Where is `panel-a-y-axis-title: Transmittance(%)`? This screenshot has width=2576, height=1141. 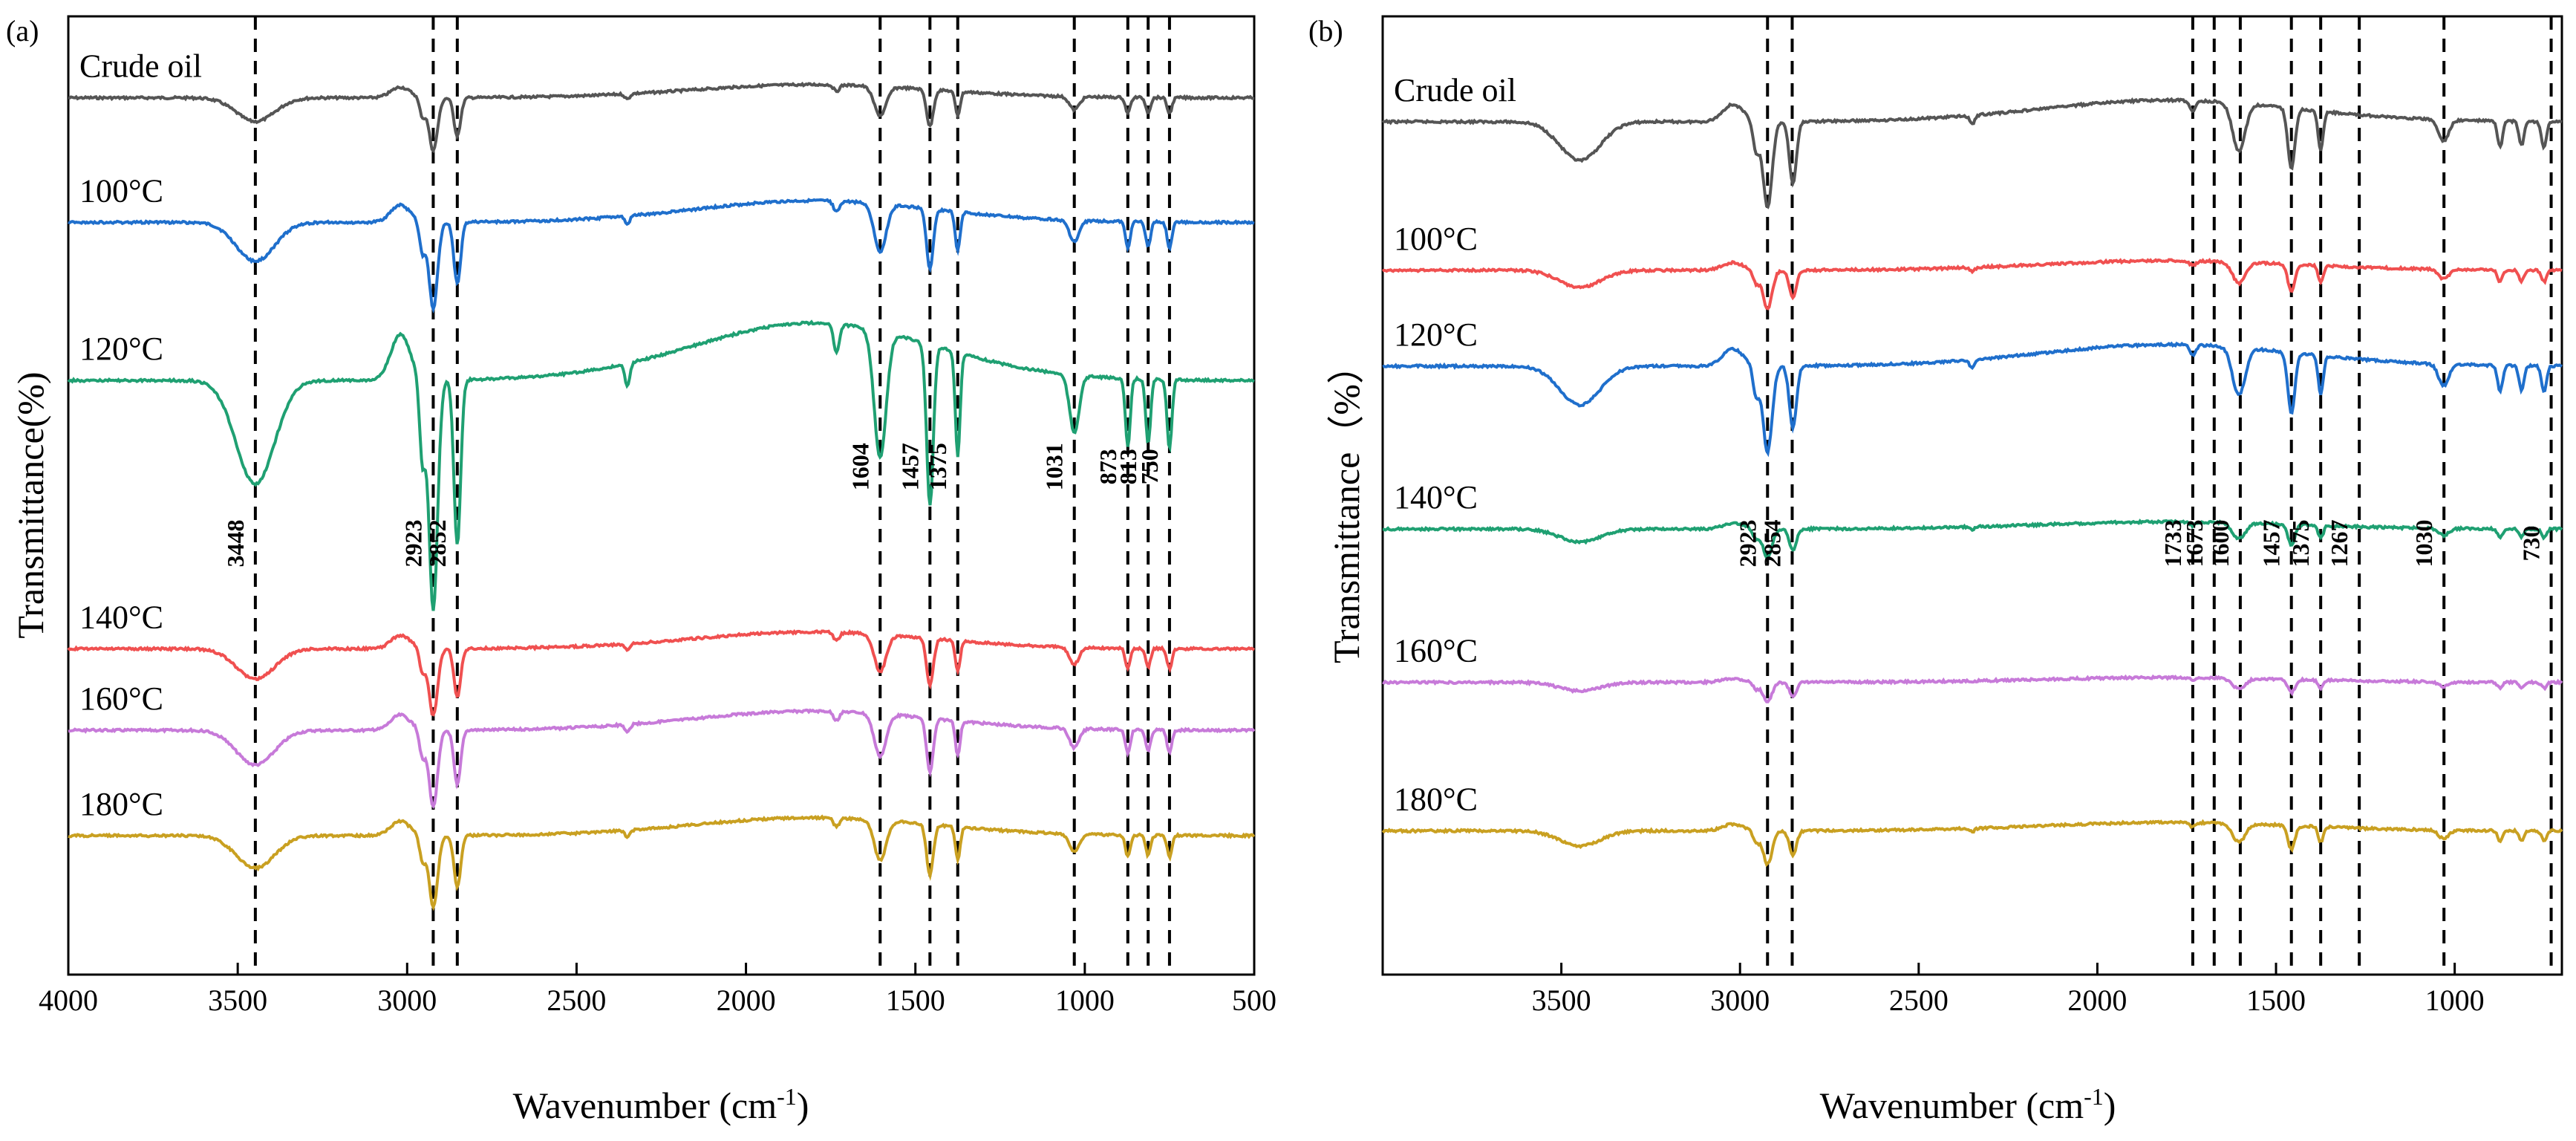
panel-a-y-axis-title: Transmittance(%) is located at coordinates (30, 504).